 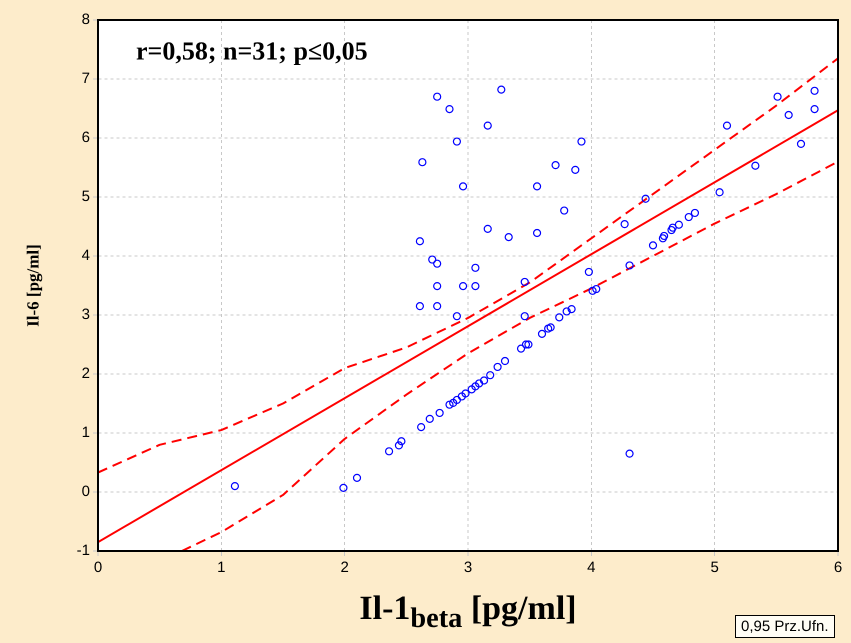 What do you see at coordinates (98, 567) in the screenshot?
I see `x-tick-label: 0` at bounding box center [98, 567].